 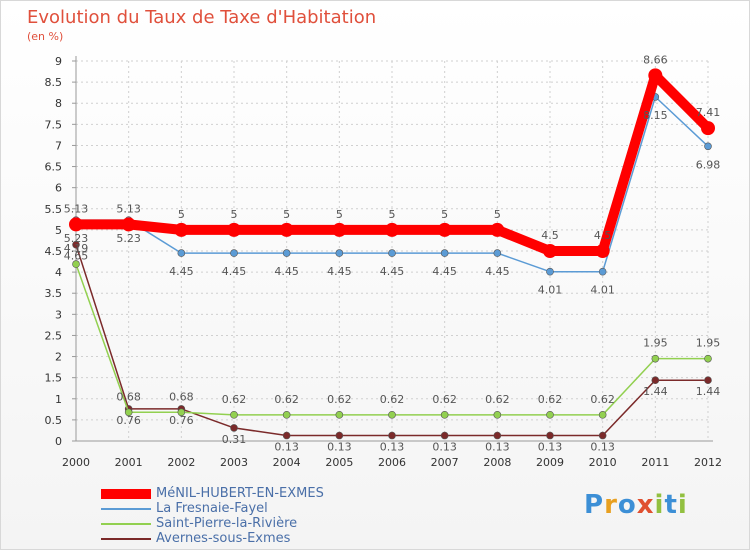 I want to click on y-tick-label: 8, so click(x=58, y=103).